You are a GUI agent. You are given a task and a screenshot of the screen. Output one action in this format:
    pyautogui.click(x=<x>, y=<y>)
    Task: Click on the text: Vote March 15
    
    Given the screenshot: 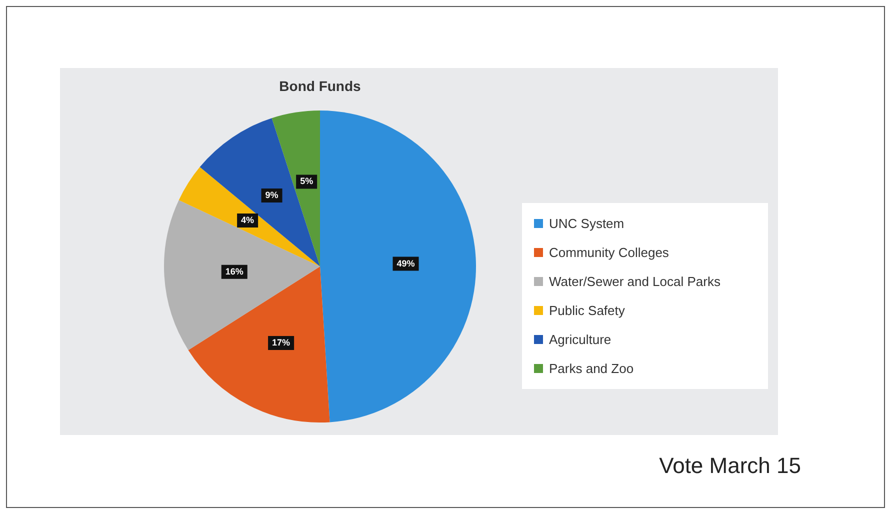 What is the action you would take?
    pyautogui.click(x=730, y=466)
    